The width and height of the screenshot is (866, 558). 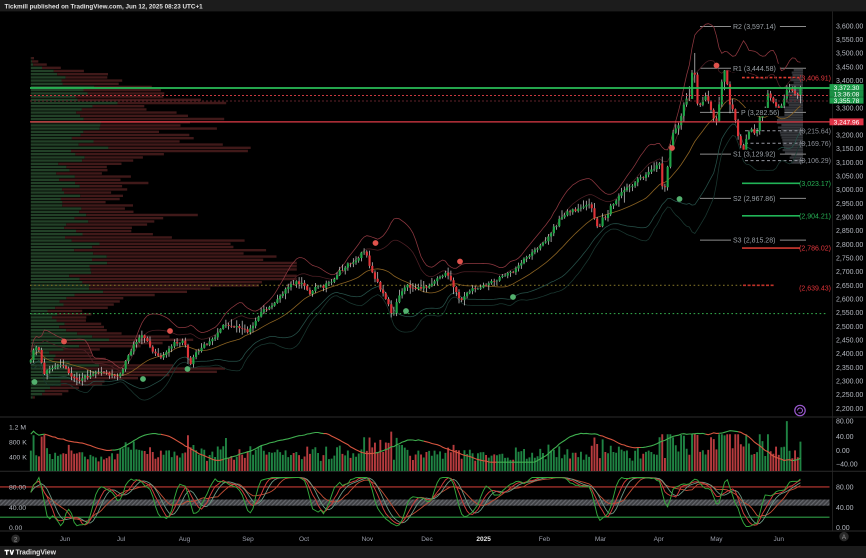 I want to click on svg-text: Sep, so click(x=248, y=539).